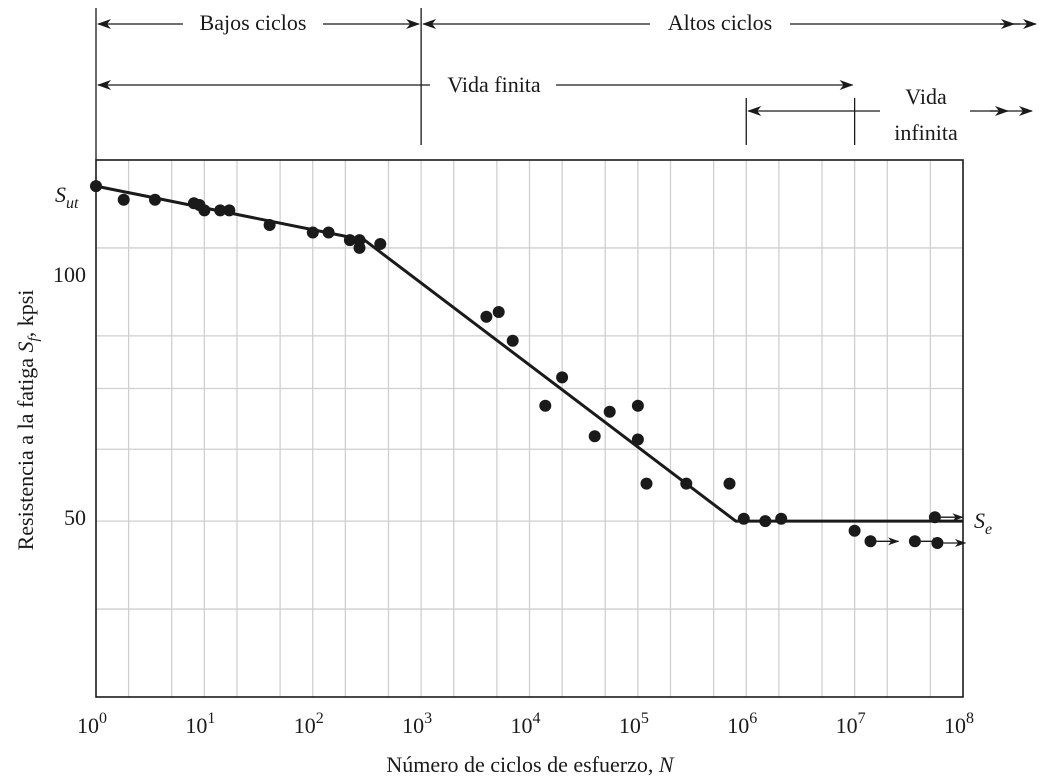  Describe the element at coordinates (926, 96) in the screenshot. I see `label-vida: Vida` at that location.